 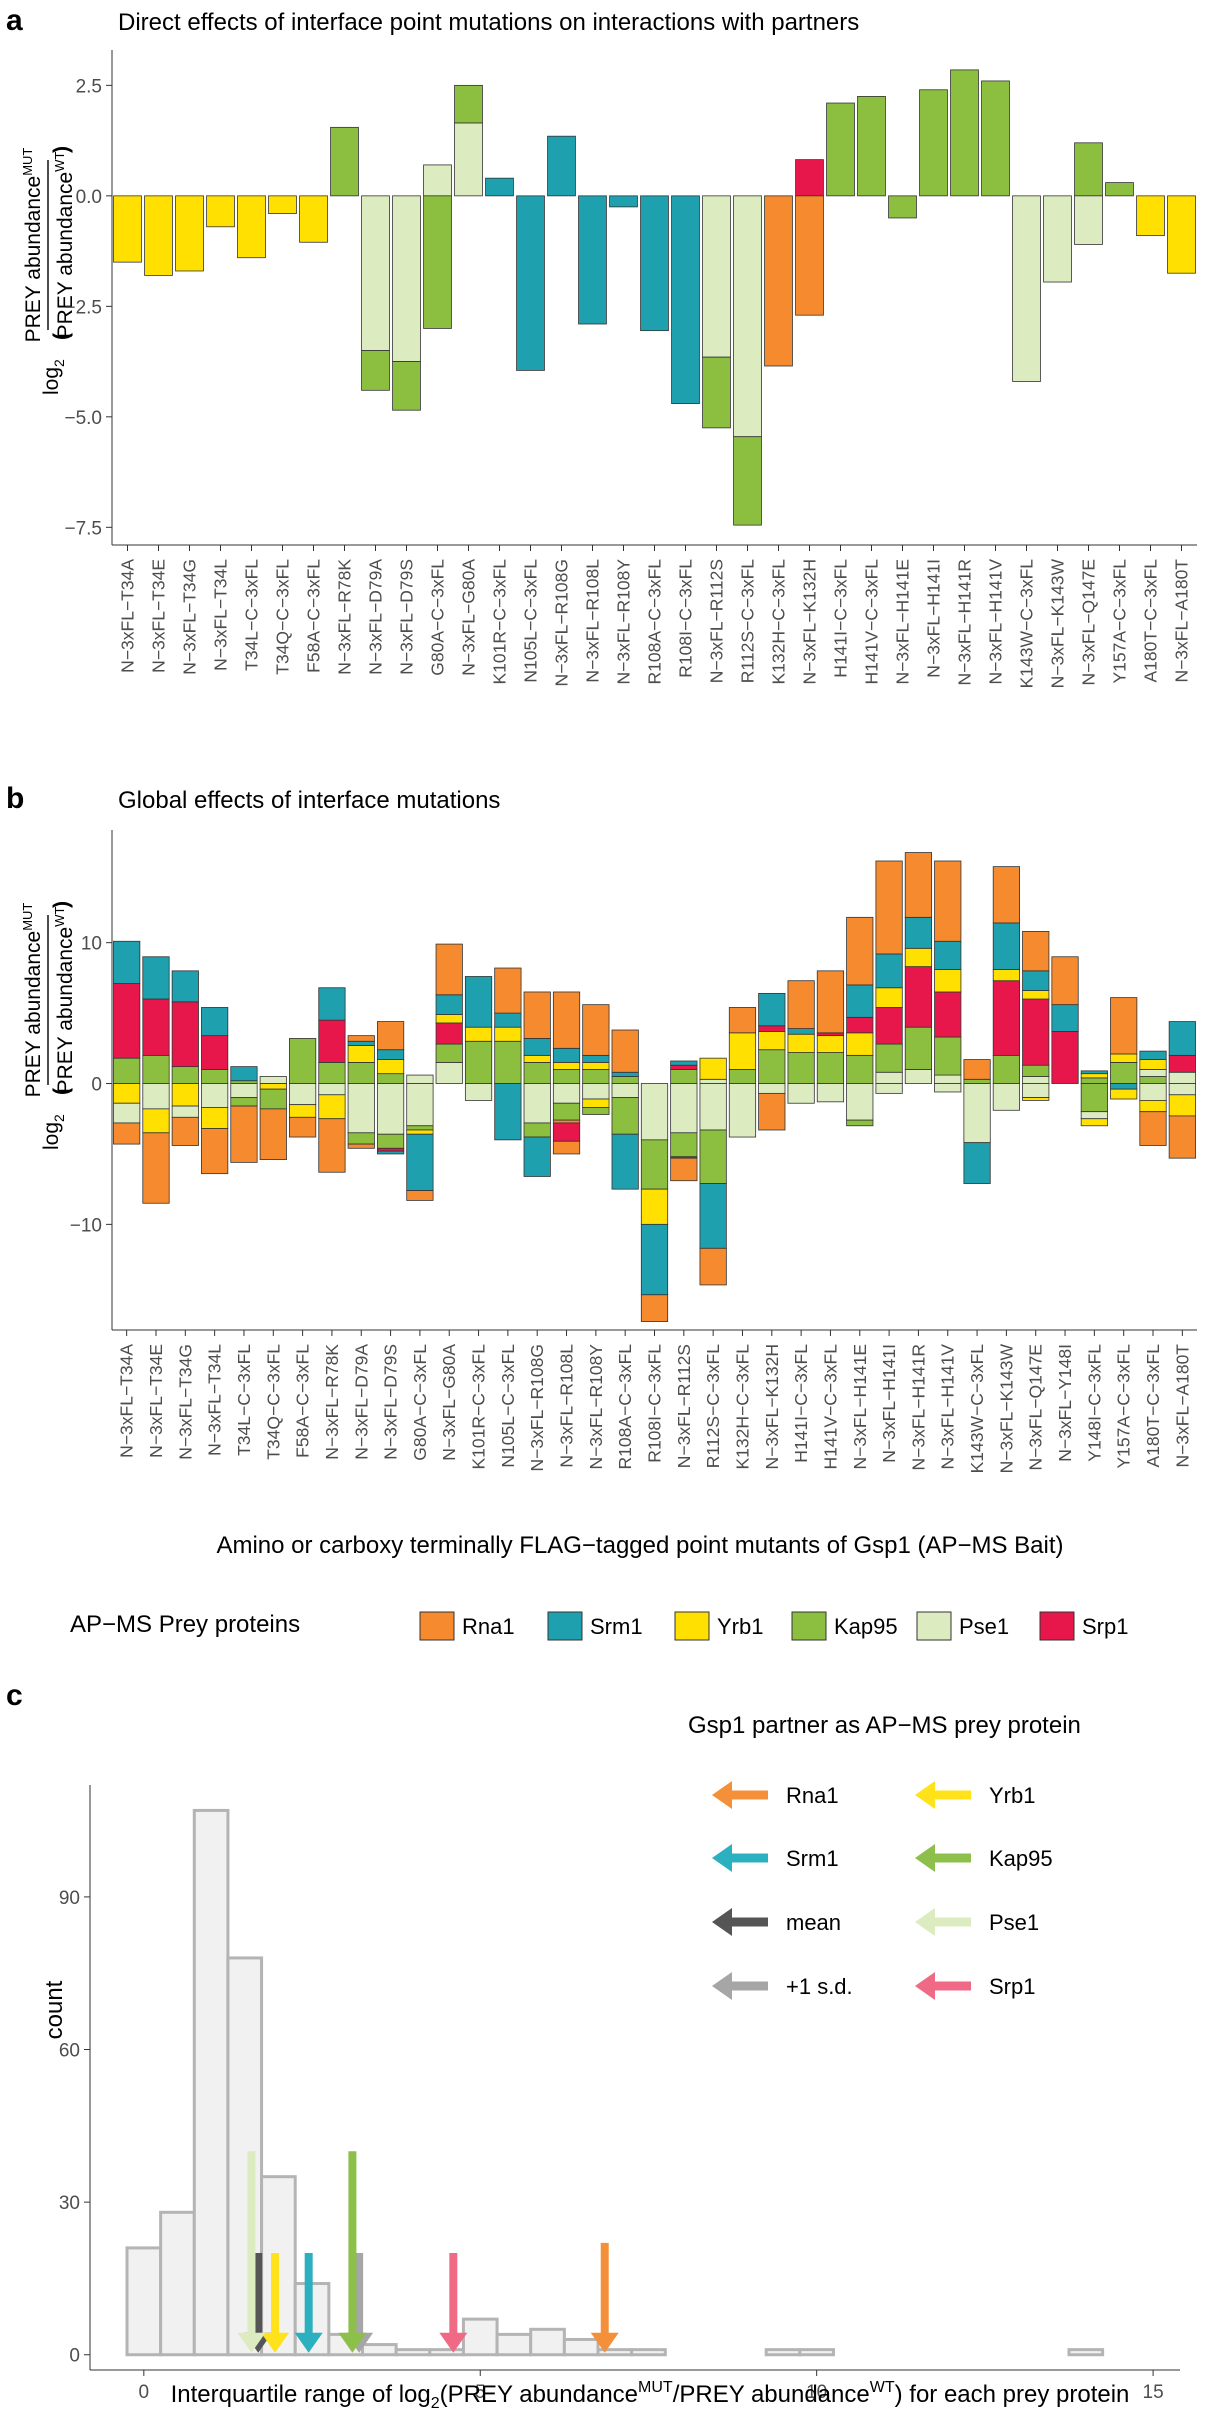 I want to click on x-tick-label: N−3xFL−Y148I, so click(x=1065, y=1403).